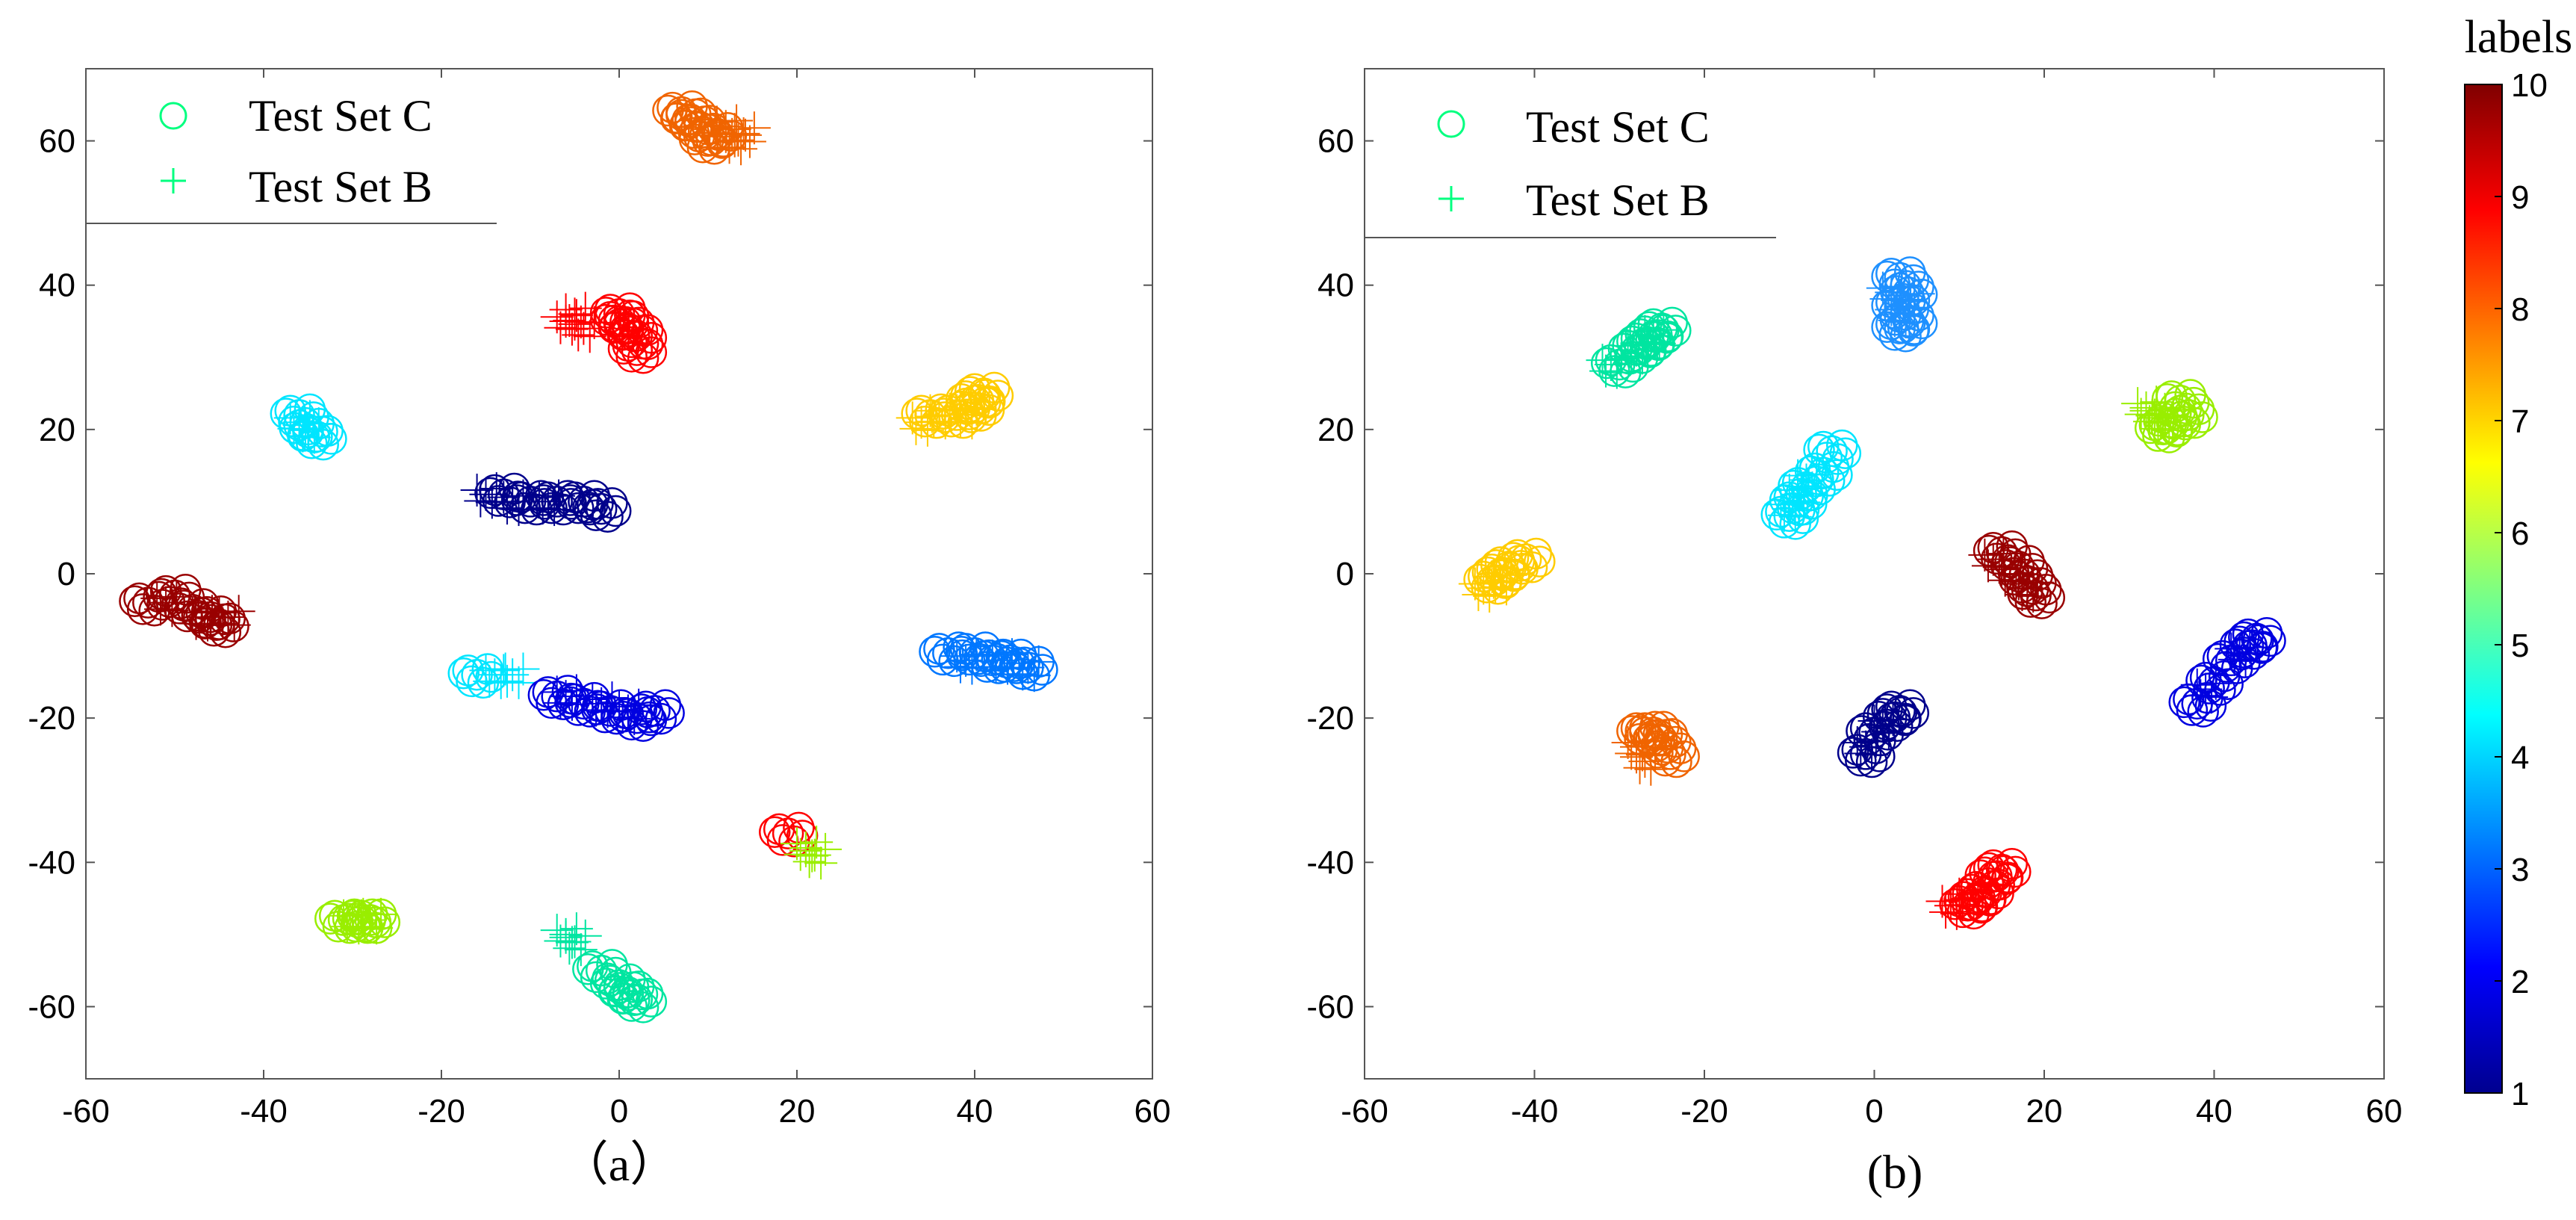  Describe the element at coordinates (2530, 85) in the screenshot. I see `colorbar-tick-label: 10` at that location.